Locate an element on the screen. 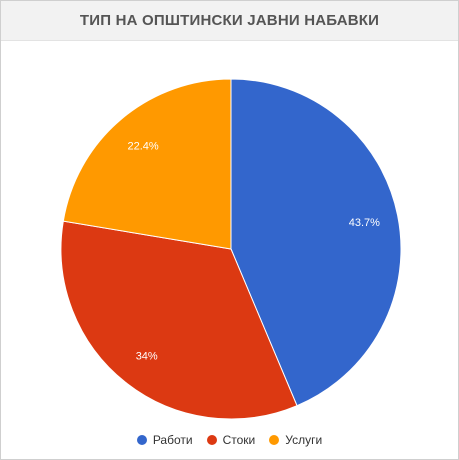 The height and width of the screenshot is (460, 459). legend-item-1: Работи is located at coordinates (164, 440).